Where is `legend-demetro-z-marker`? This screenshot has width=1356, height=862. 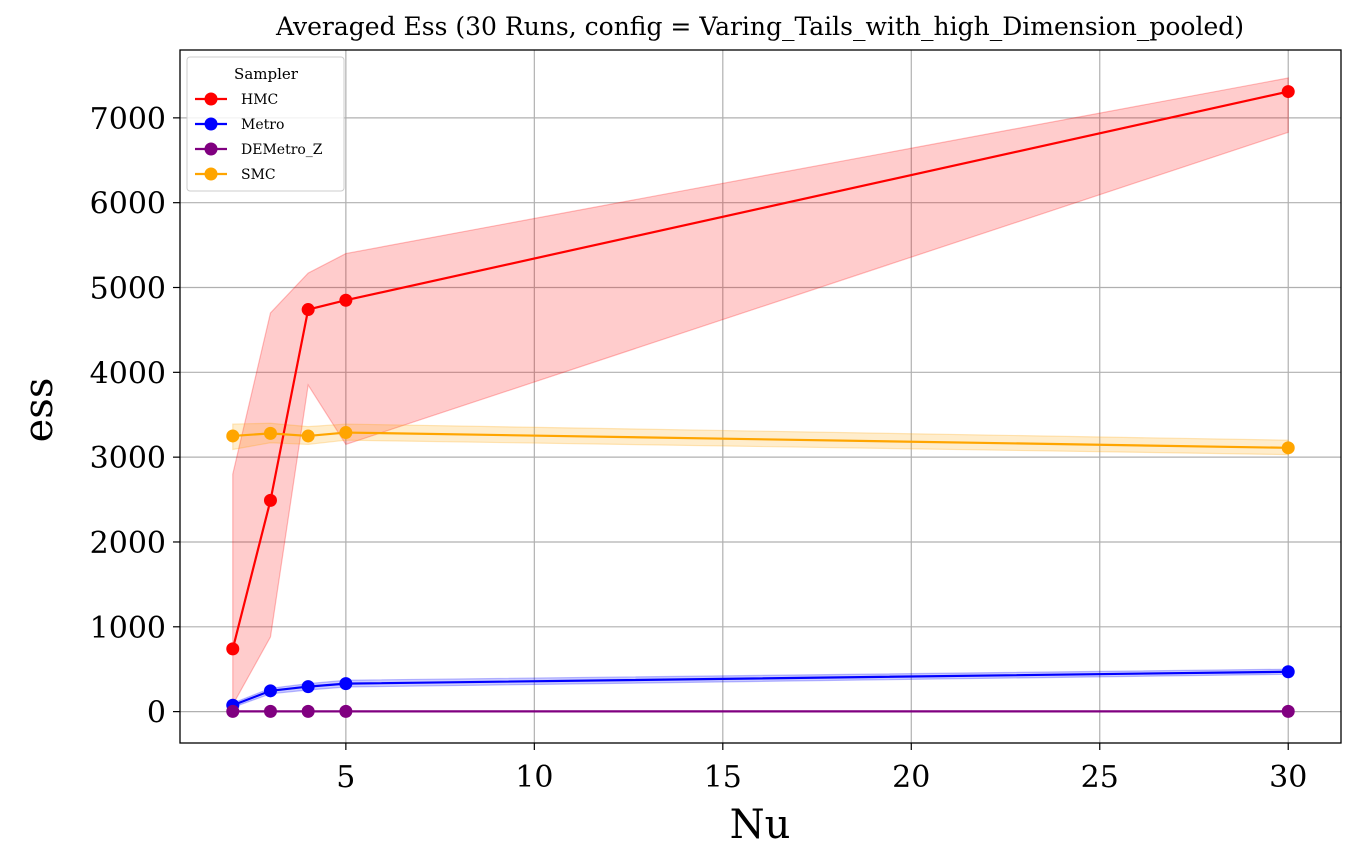
legend-demetro-z-marker is located at coordinates (211, 149).